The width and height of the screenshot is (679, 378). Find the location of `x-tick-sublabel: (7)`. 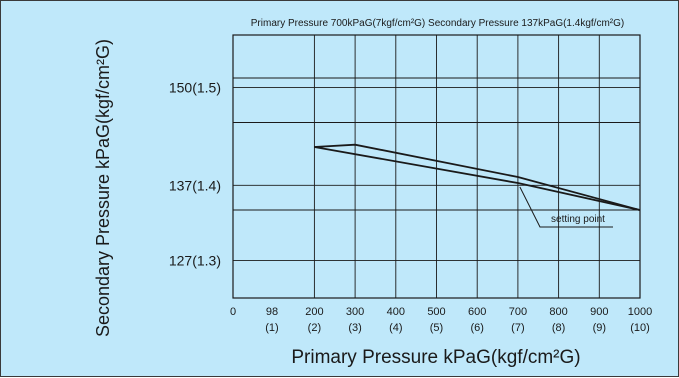

x-tick-sublabel: (7) is located at coordinates (517, 328).